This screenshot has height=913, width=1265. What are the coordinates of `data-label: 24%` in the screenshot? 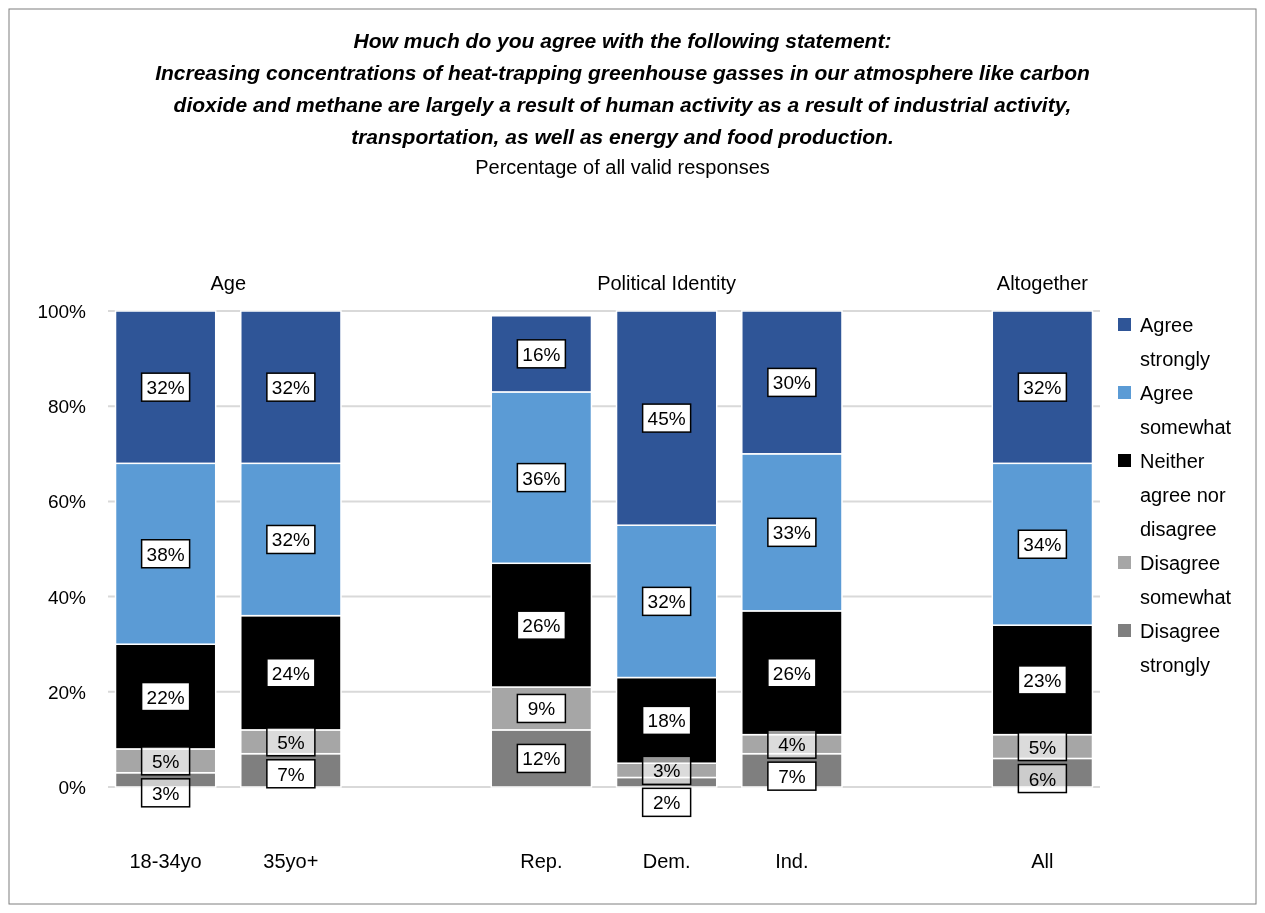 It's located at (290, 673).